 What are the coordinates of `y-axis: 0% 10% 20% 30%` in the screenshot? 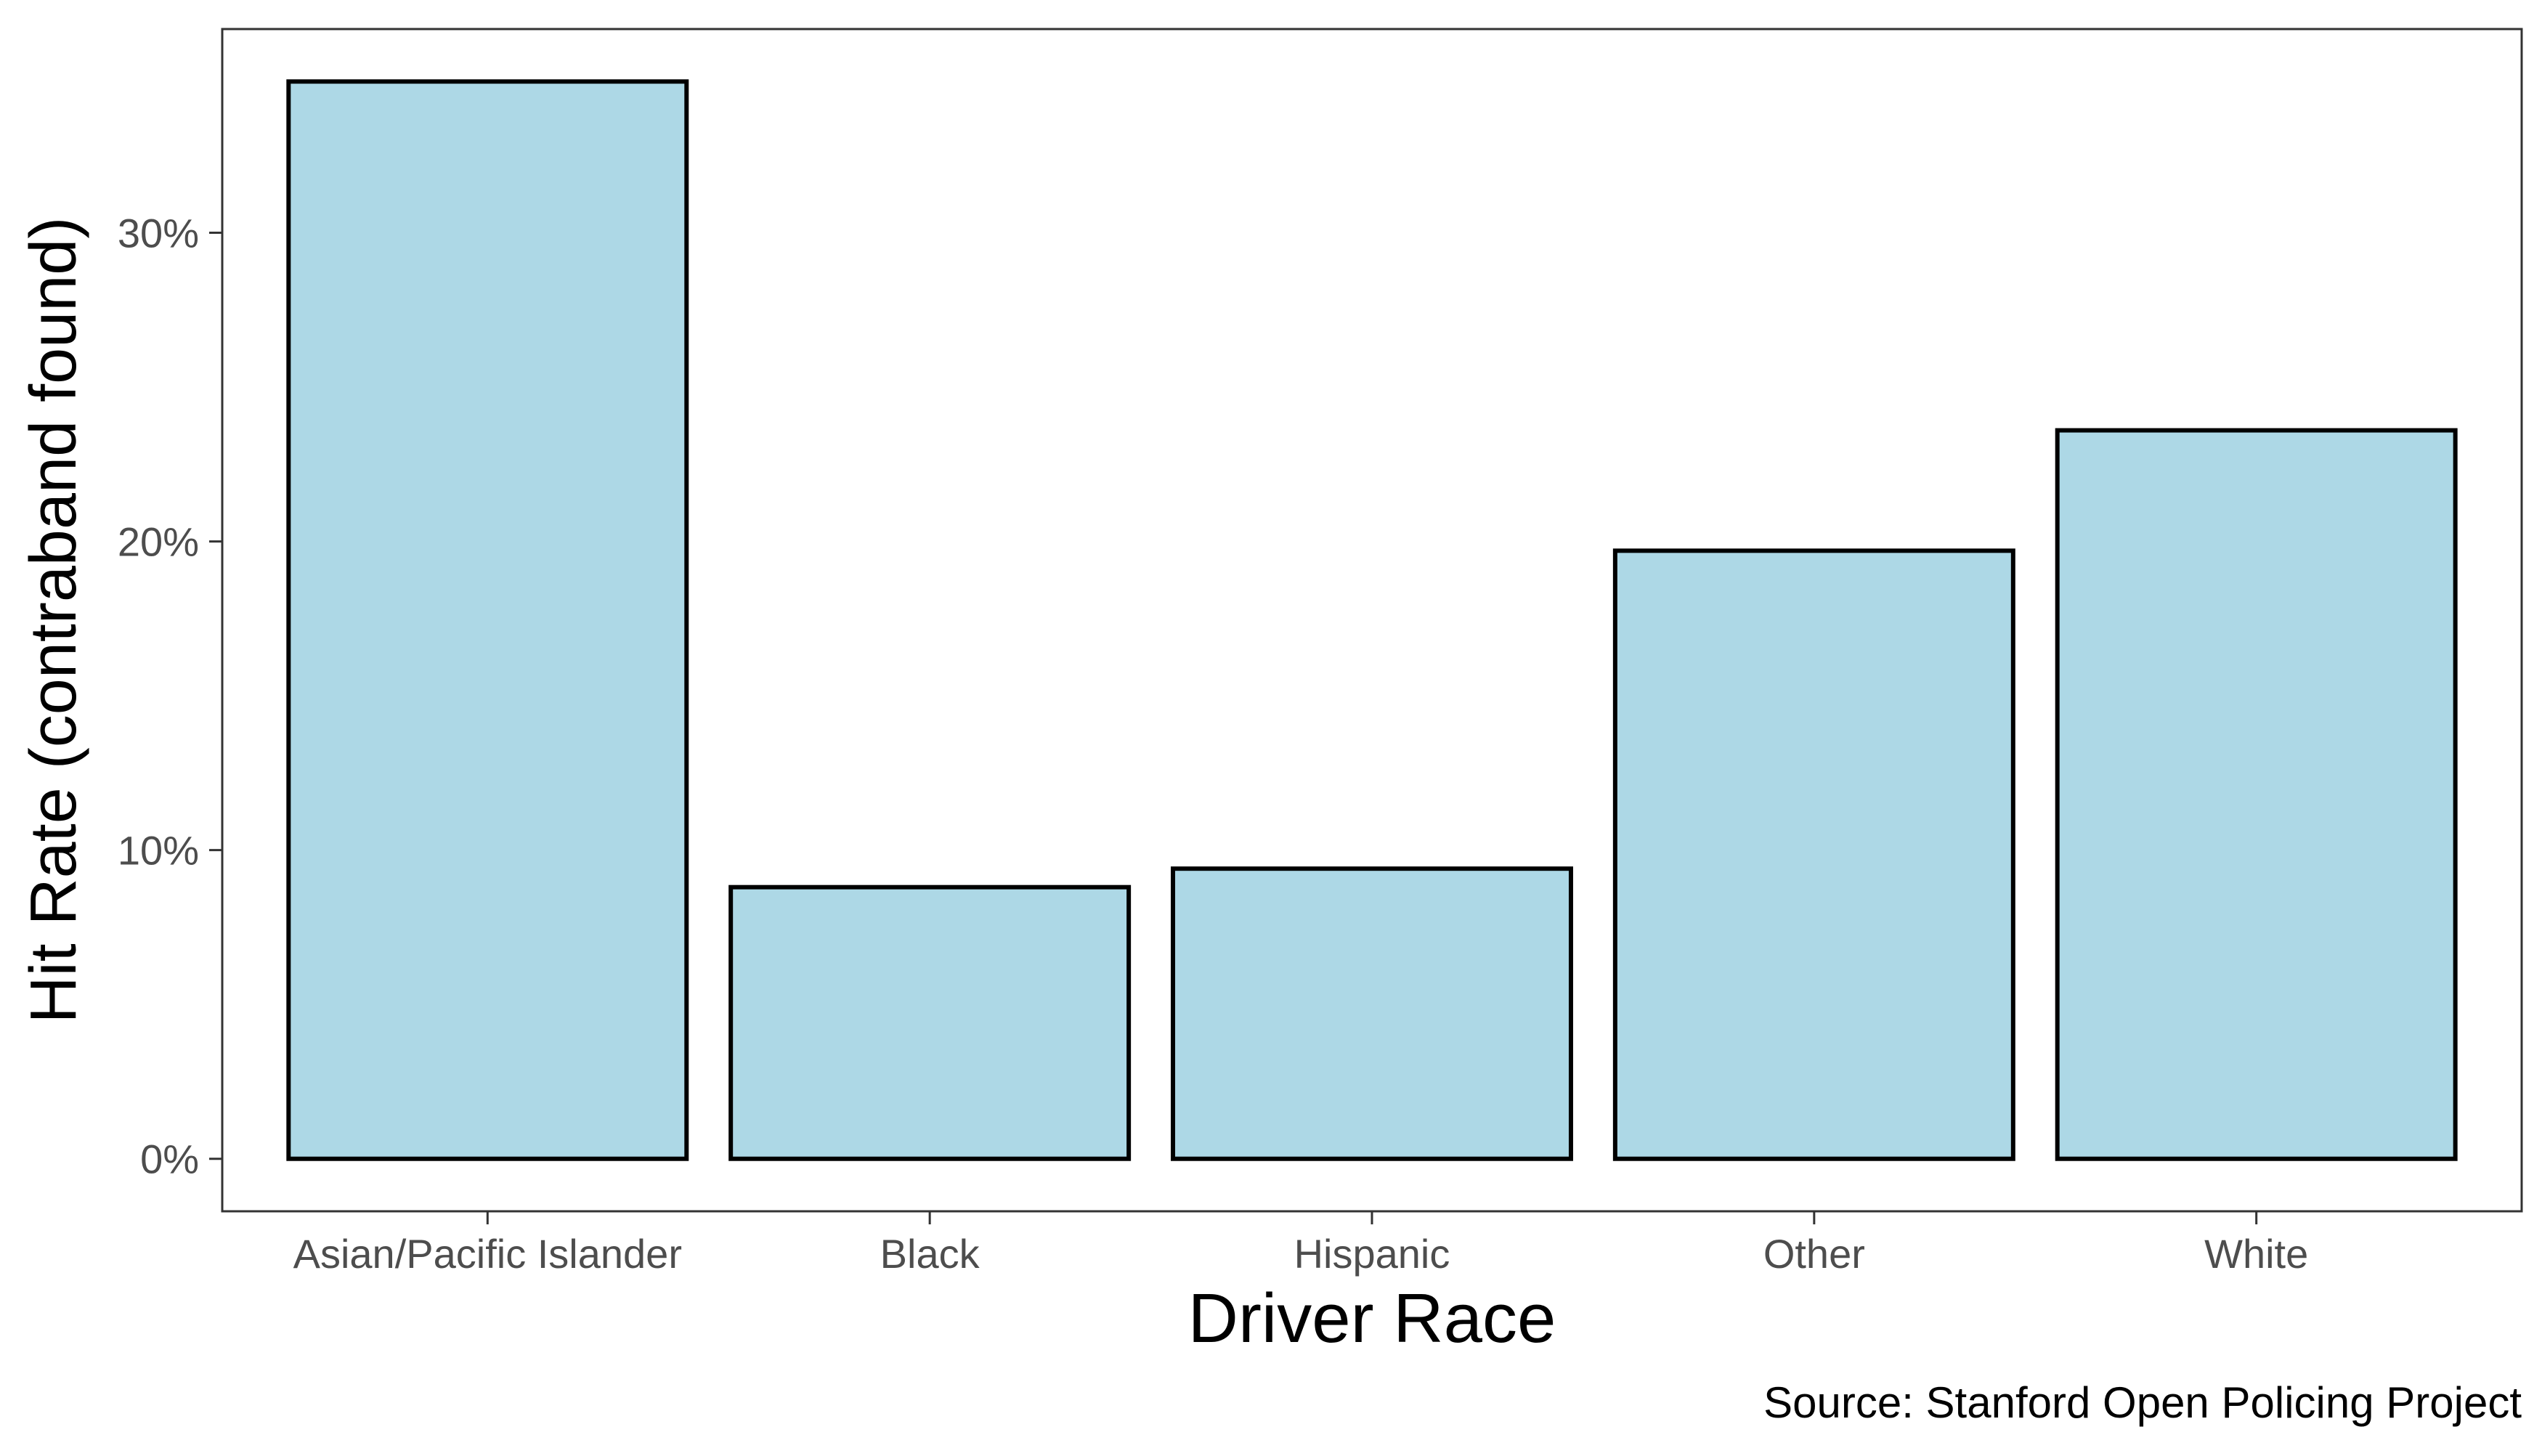 It's located at (170, 697).